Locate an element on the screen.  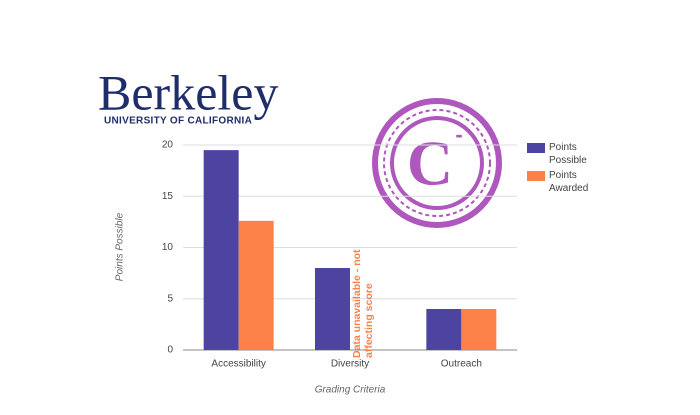
stamp-ring is located at coordinates (437, 163).